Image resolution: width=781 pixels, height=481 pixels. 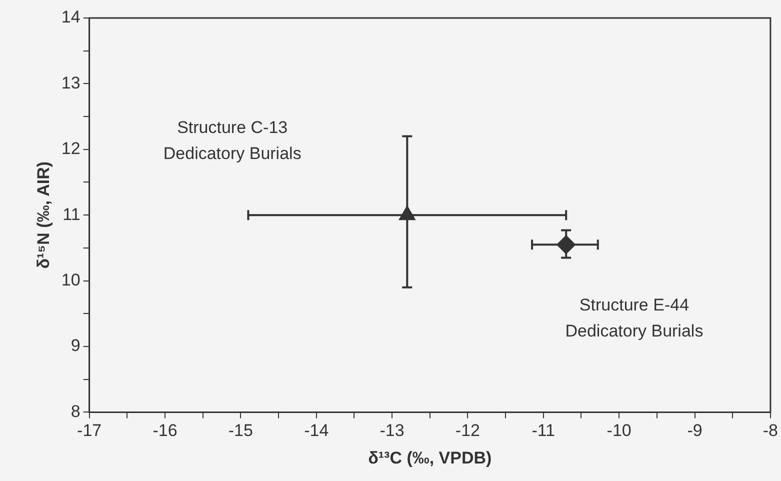 What do you see at coordinates (240, 430) in the screenshot?
I see `x-tick-label: -15` at bounding box center [240, 430].